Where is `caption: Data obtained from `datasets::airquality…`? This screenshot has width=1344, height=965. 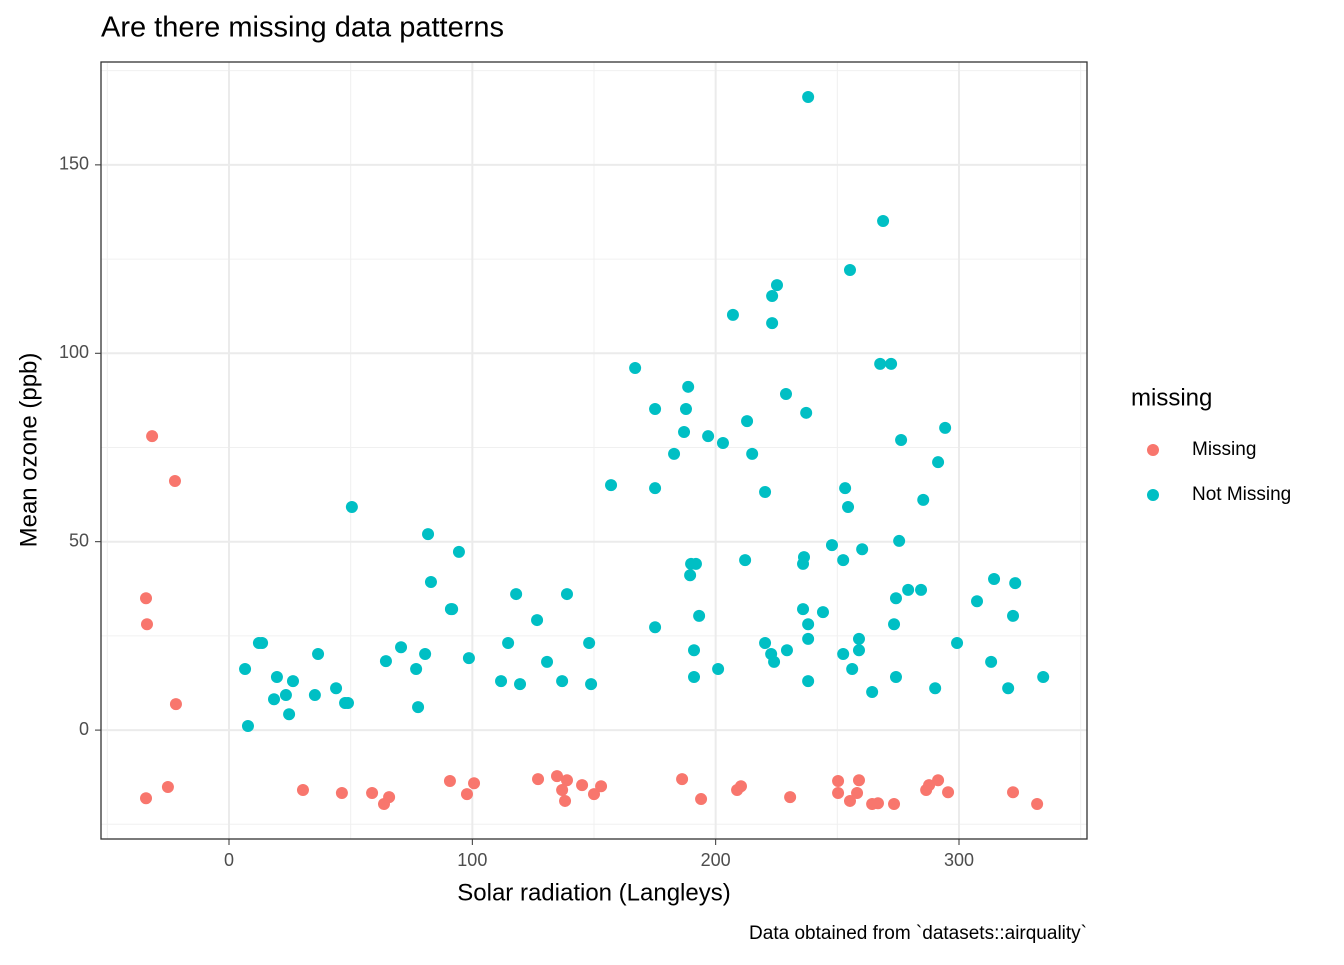 caption: Data obtained from `datasets::airquality… is located at coordinates (918, 933).